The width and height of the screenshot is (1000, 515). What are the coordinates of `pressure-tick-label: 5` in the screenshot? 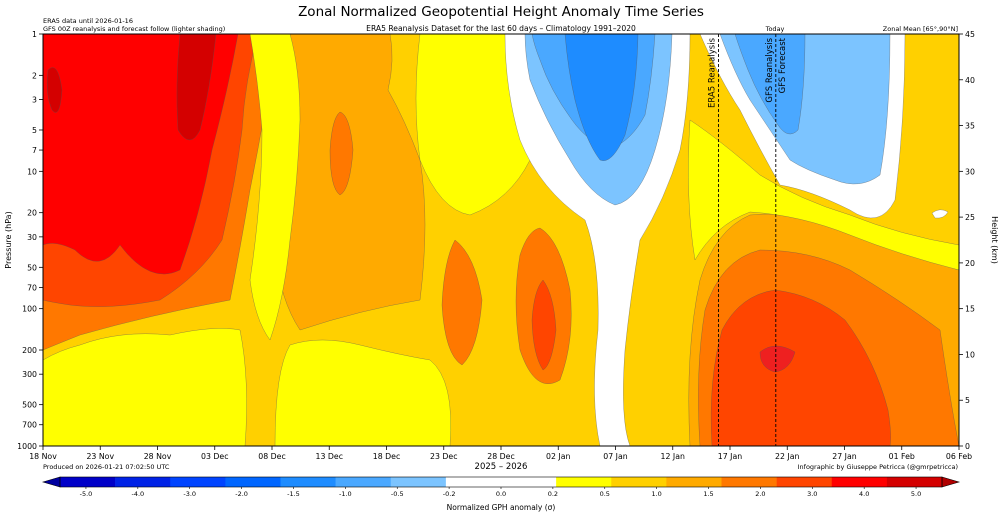 It's located at (34, 130).